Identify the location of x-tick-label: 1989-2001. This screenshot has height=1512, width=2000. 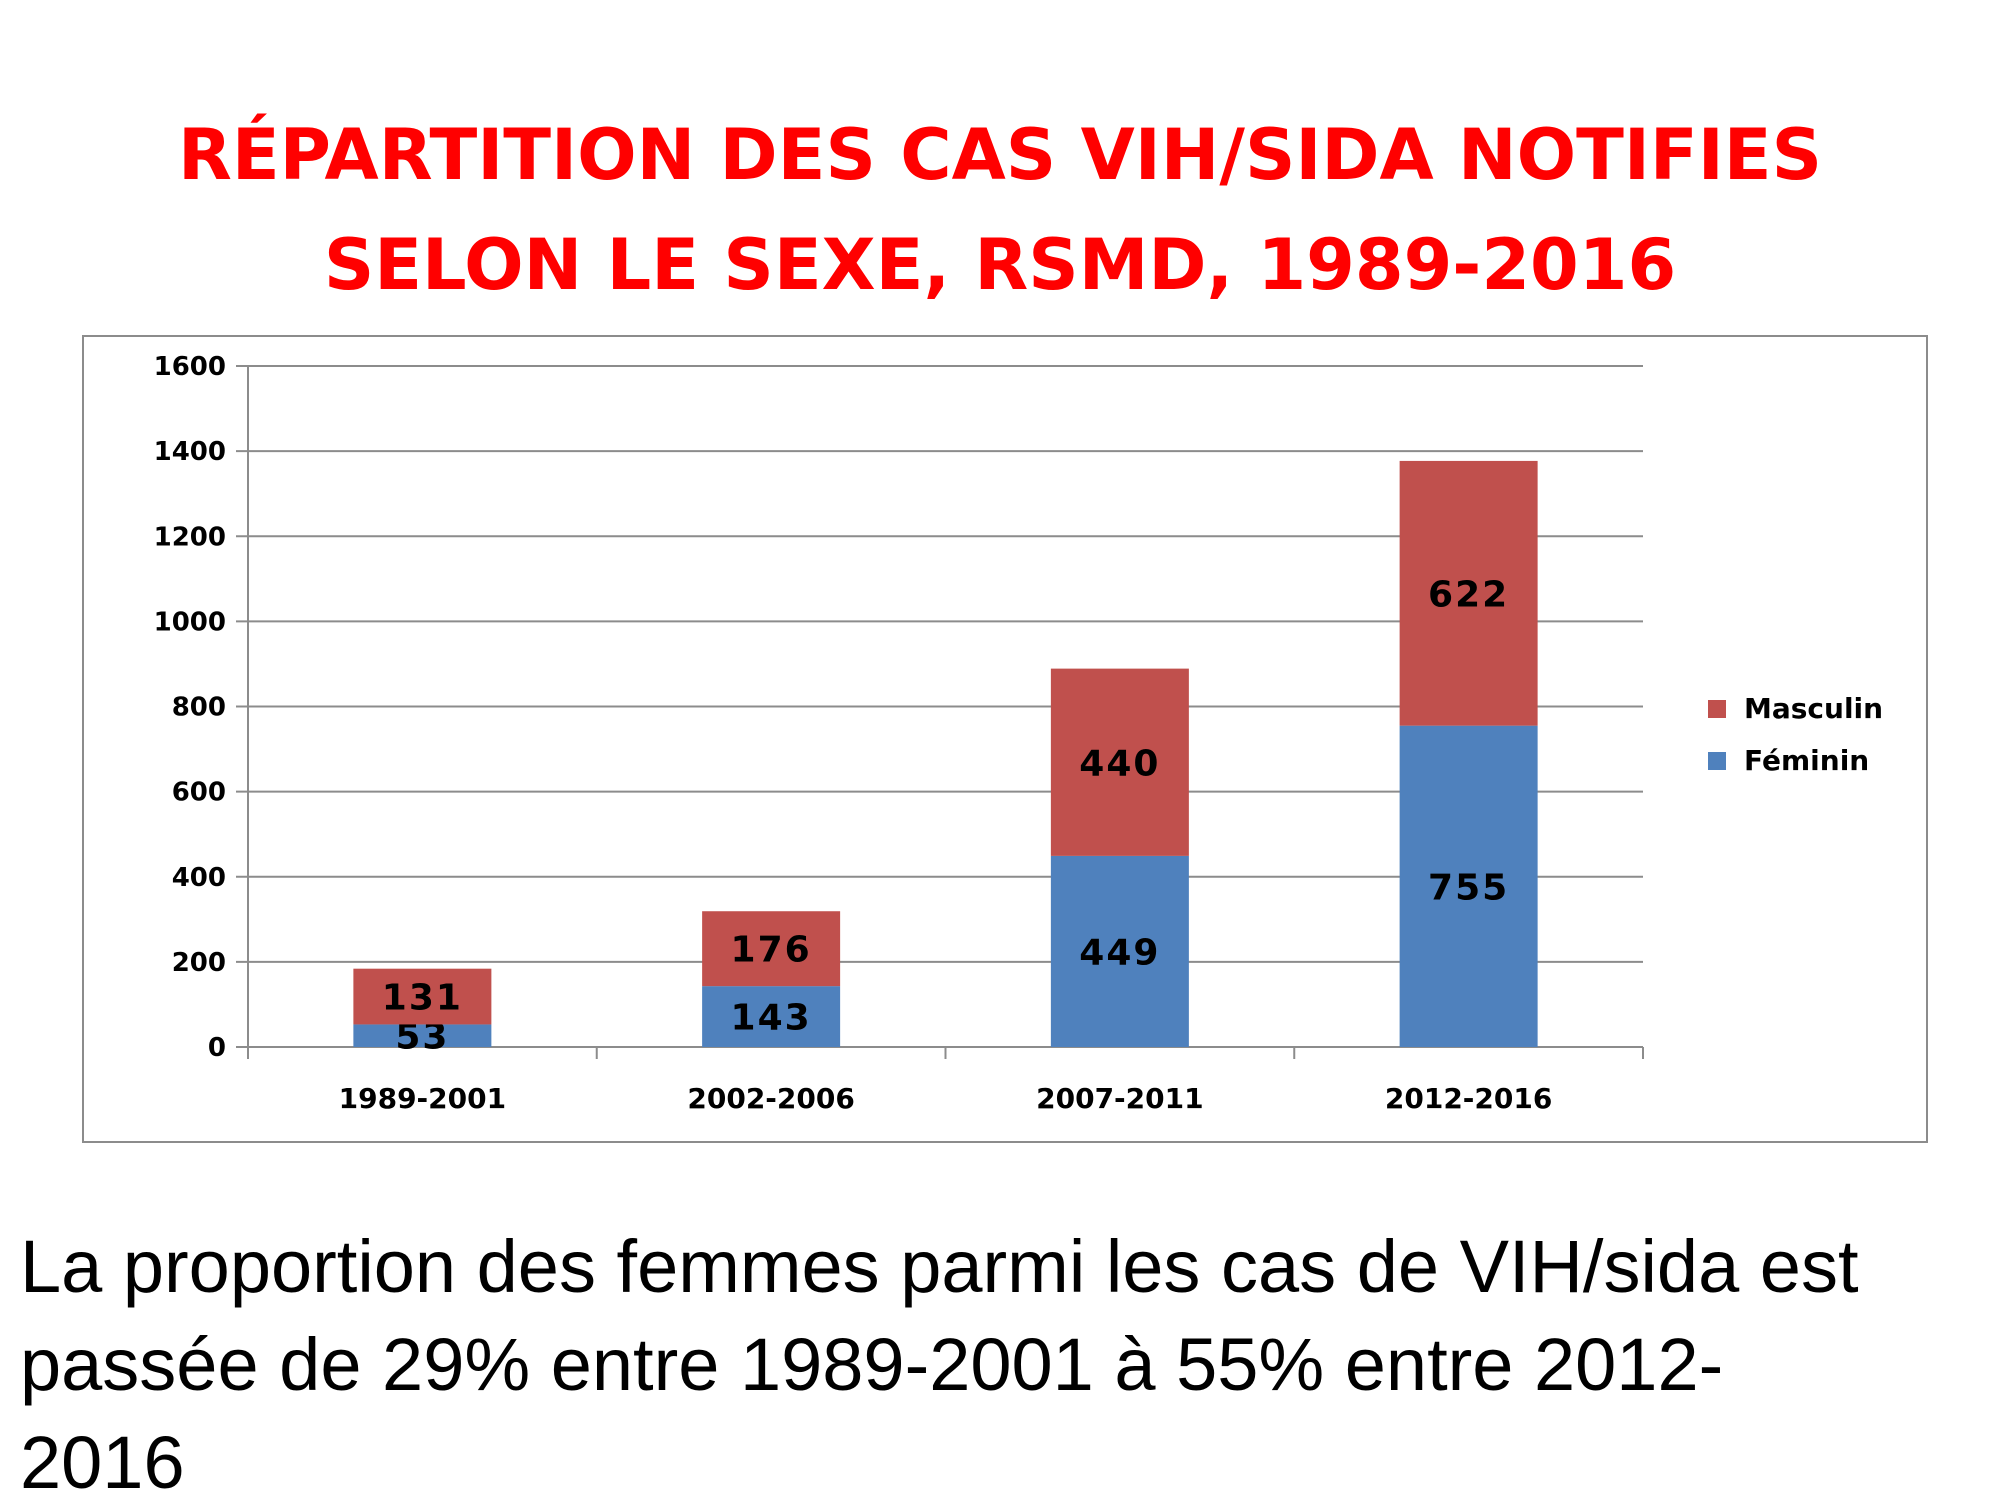
(422, 1098).